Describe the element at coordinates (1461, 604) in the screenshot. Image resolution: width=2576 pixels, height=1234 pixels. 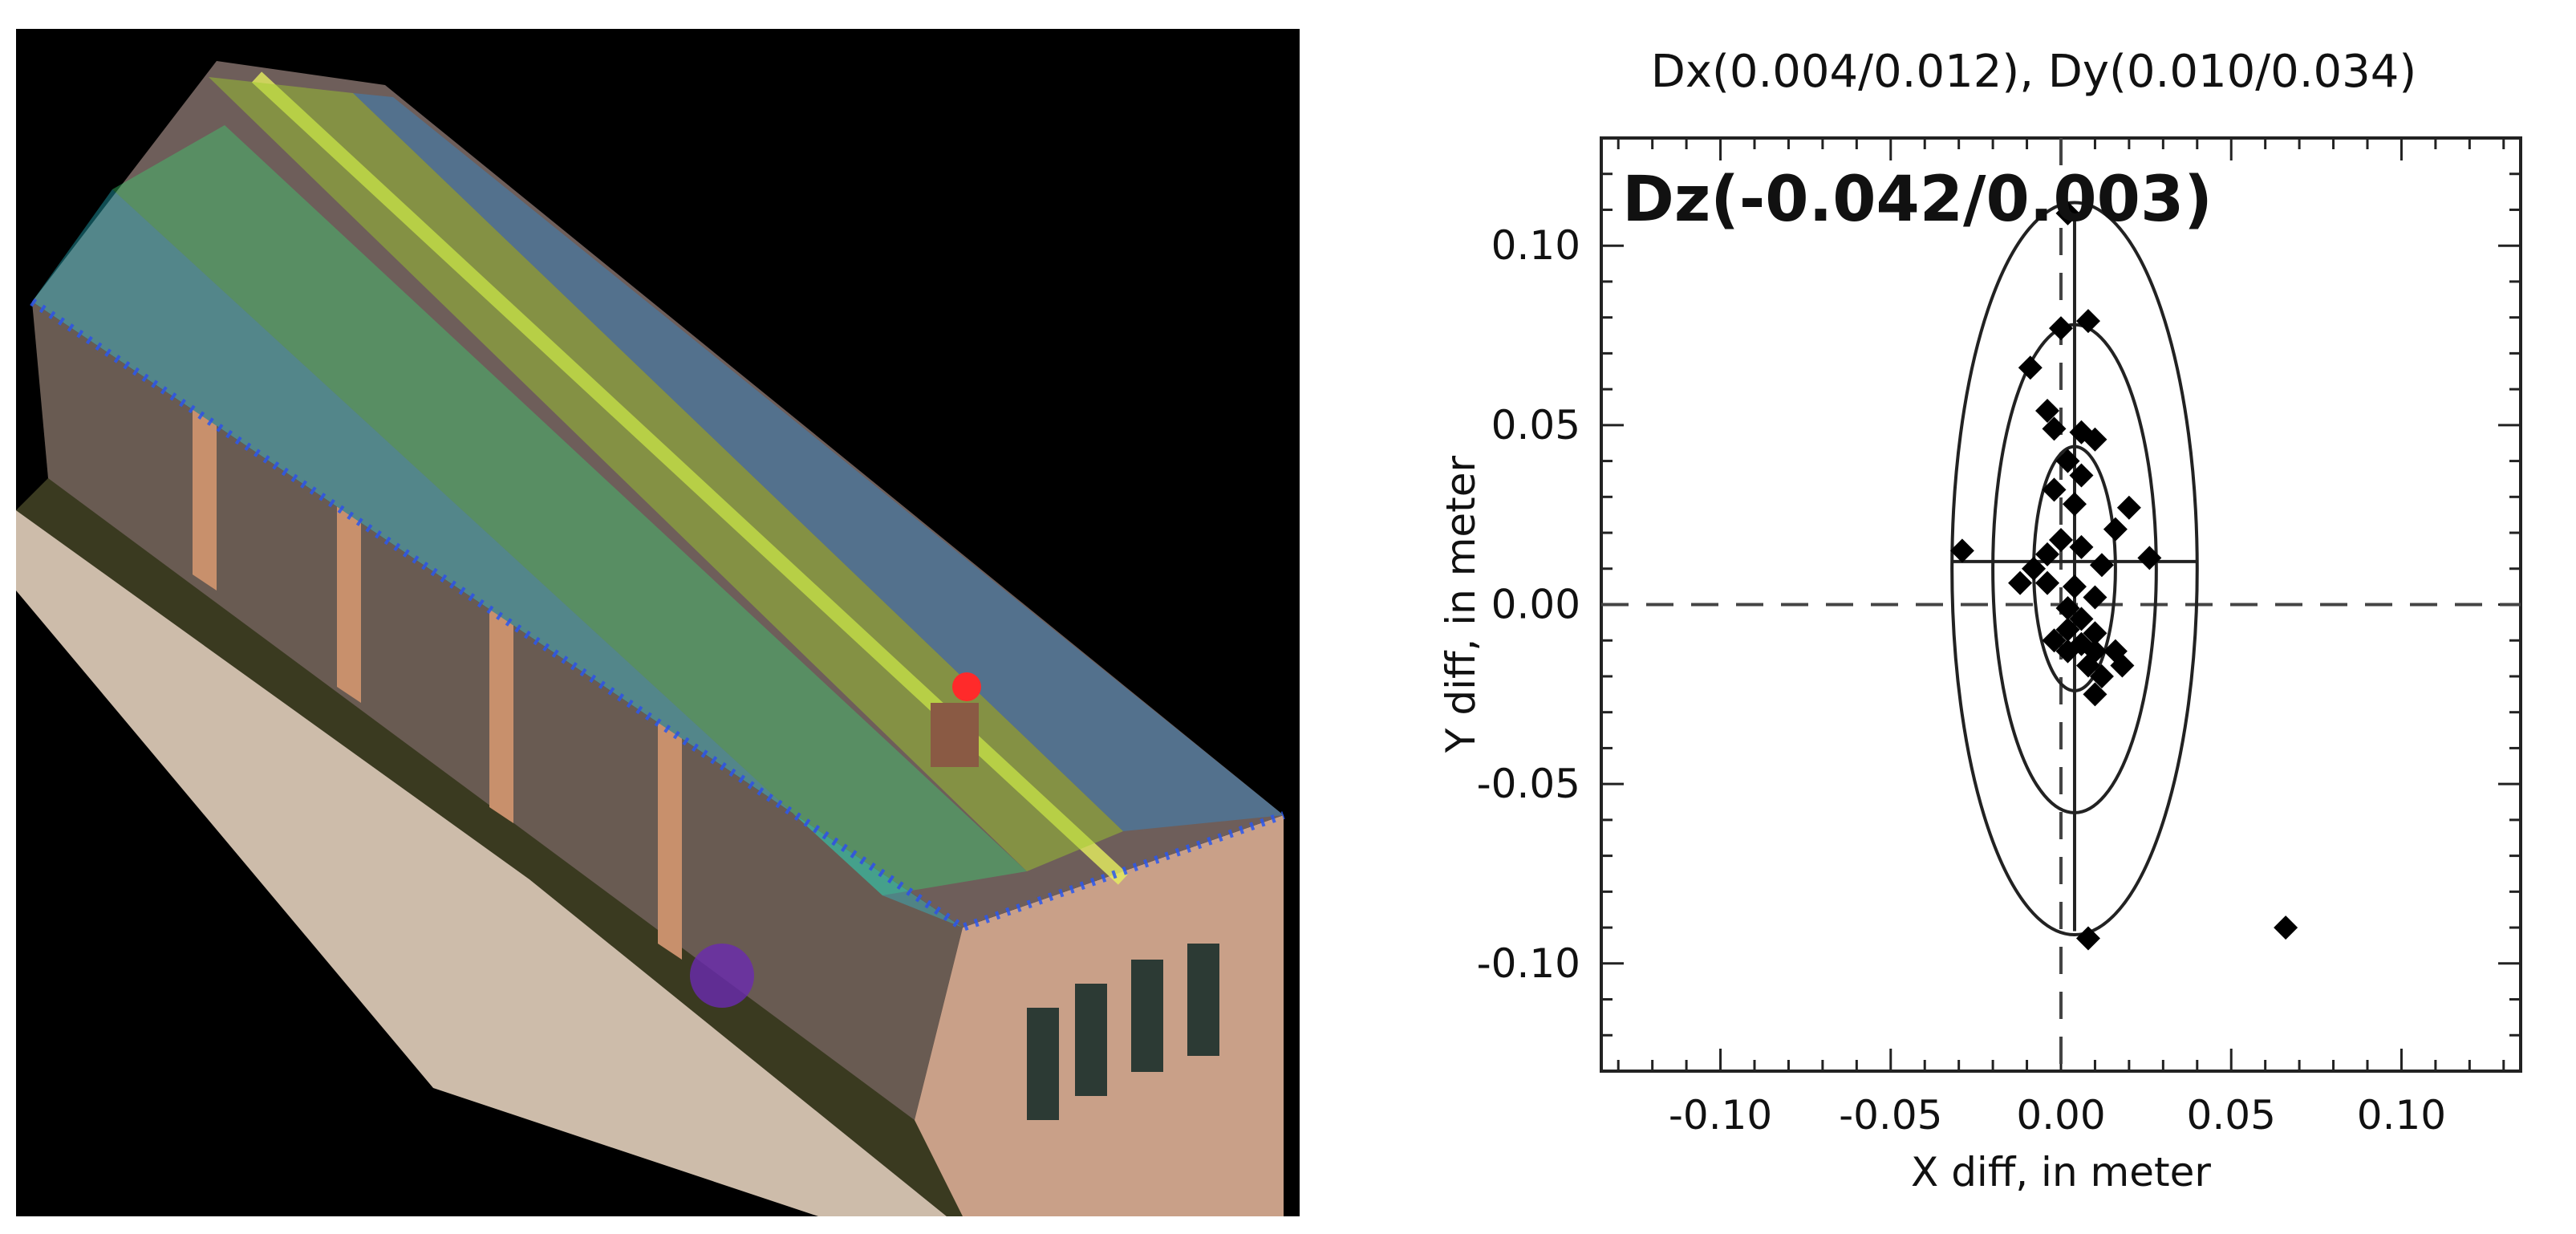
I see `y-axis-label: Y diff, in meter` at that location.